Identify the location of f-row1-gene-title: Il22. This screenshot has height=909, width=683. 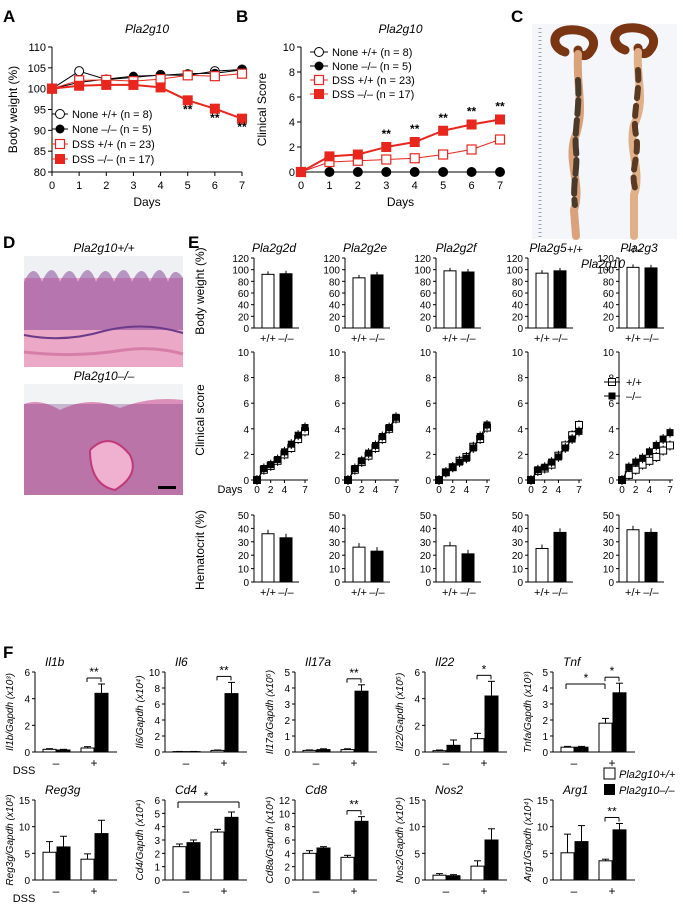
(445, 662).